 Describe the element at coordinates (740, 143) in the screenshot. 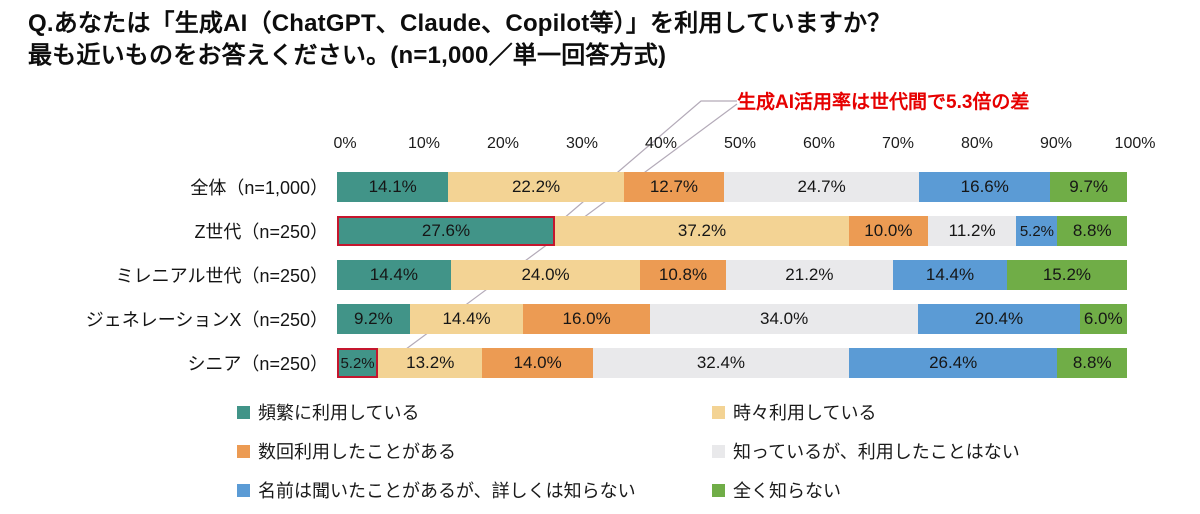

I see `x-axis-tick: 50%` at that location.